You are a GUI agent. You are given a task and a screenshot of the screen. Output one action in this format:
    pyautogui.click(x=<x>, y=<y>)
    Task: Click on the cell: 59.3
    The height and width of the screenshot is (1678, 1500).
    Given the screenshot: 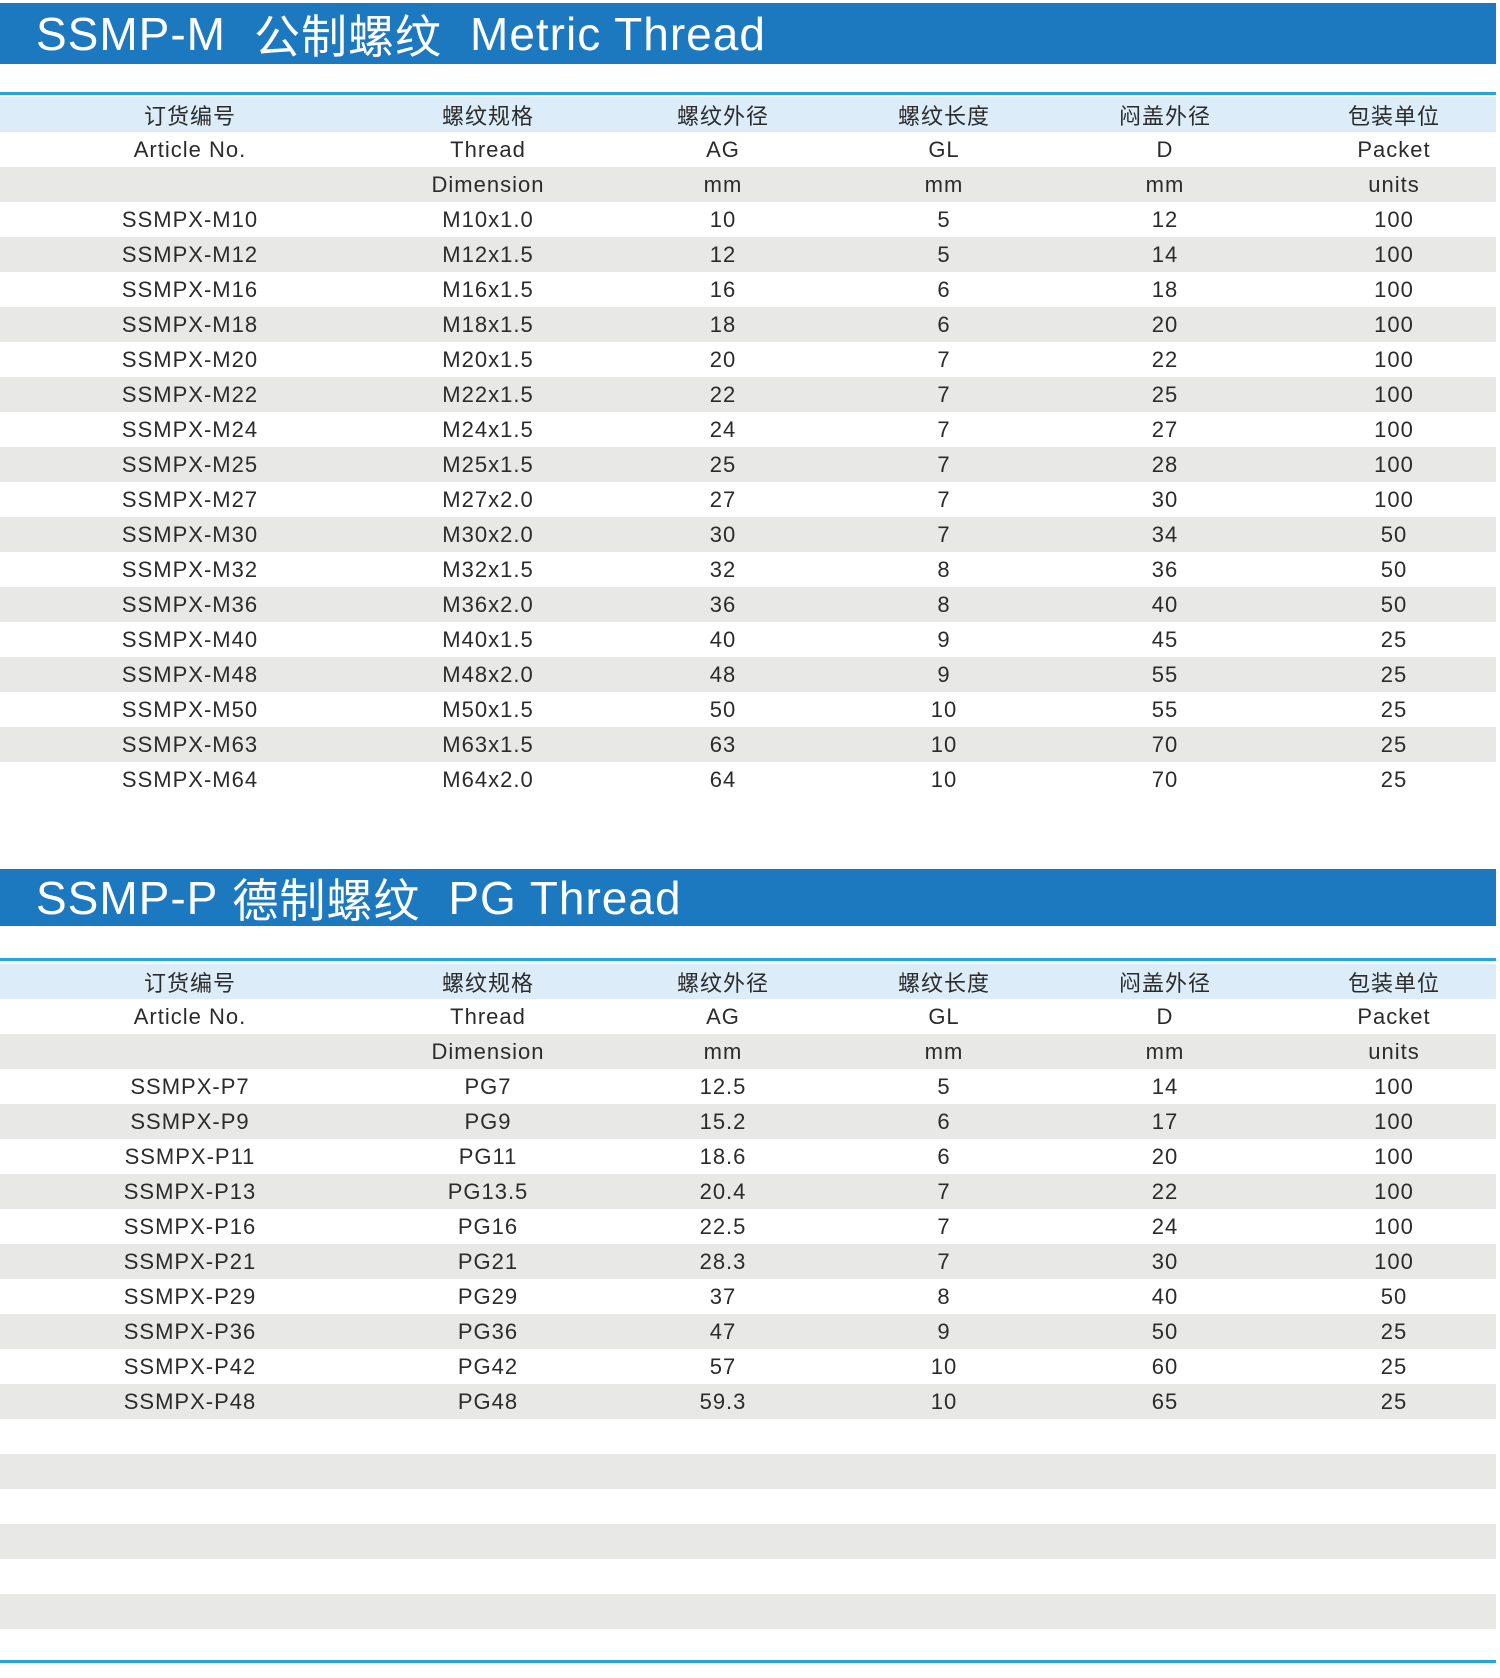 What is the action you would take?
    pyautogui.click(x=723, y=1401)
    